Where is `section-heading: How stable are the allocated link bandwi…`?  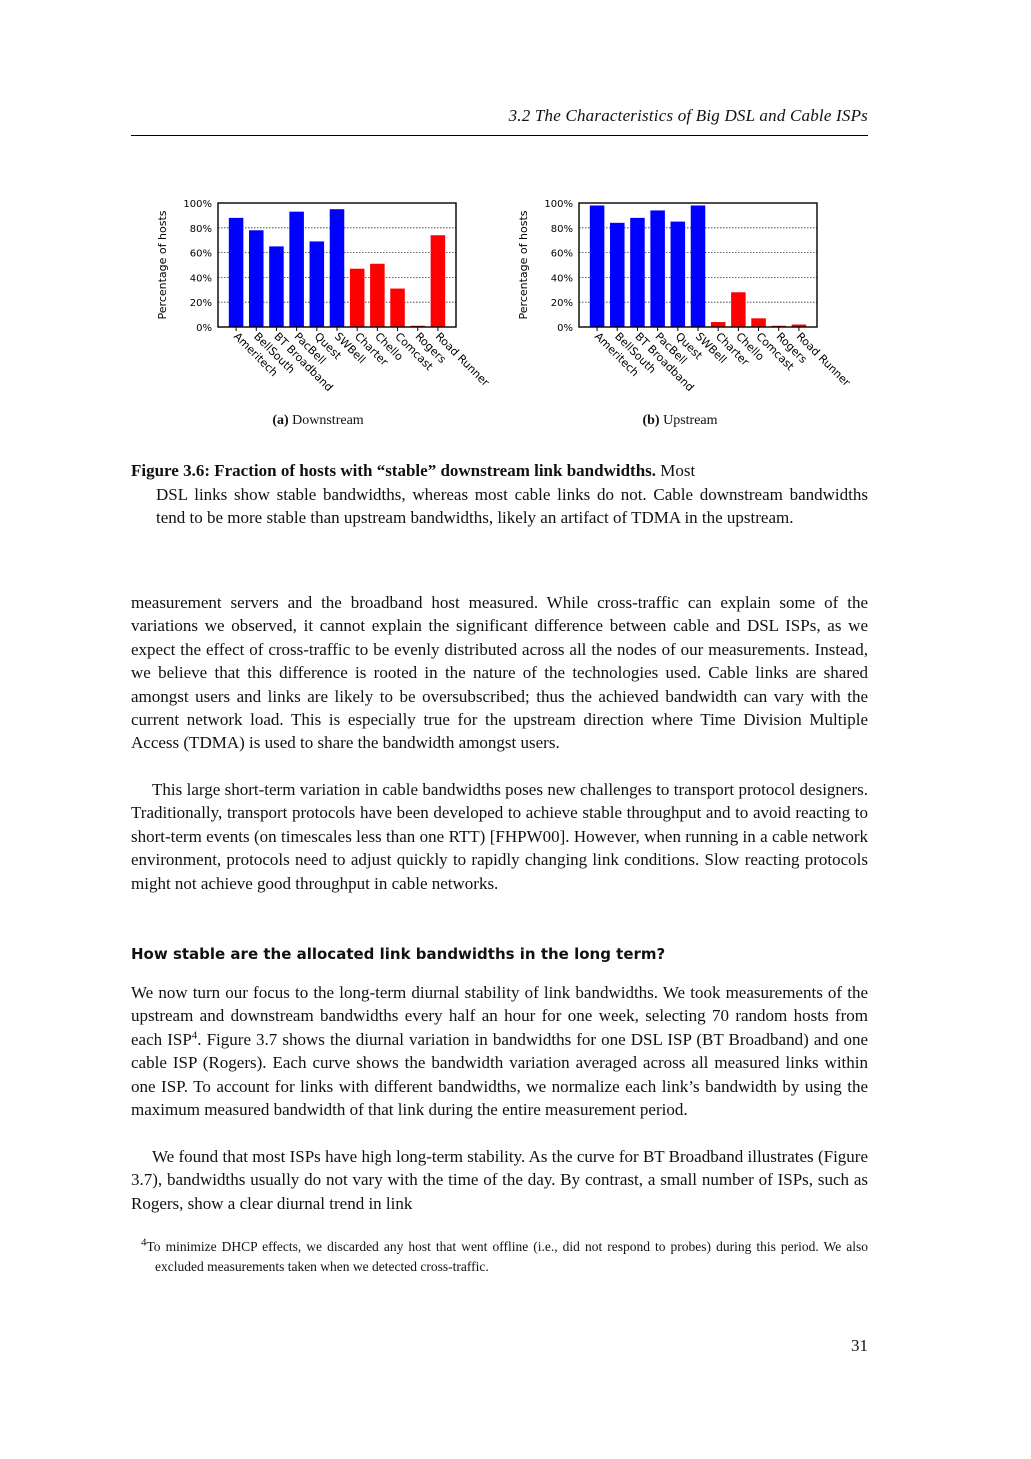 section-heading: How stable are the allocated link bandwi… is located at coordinates (398, 954).